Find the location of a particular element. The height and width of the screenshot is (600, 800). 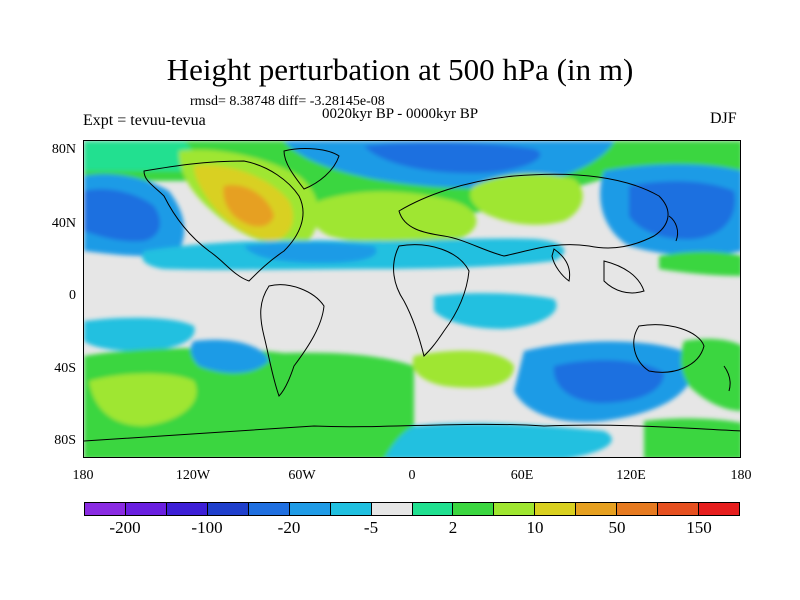

coast-eurasia is located at coordinates (533, 215).